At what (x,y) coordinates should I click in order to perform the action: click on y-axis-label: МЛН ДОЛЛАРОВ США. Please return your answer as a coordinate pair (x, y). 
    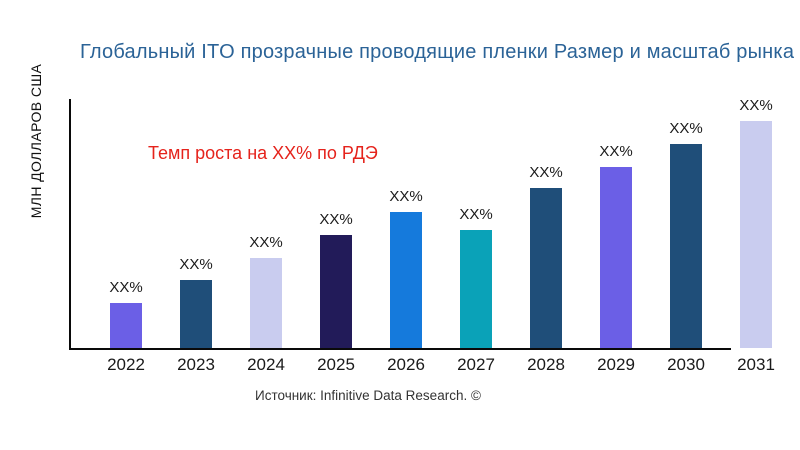
    Looking at the image, I should click on (36, 141).